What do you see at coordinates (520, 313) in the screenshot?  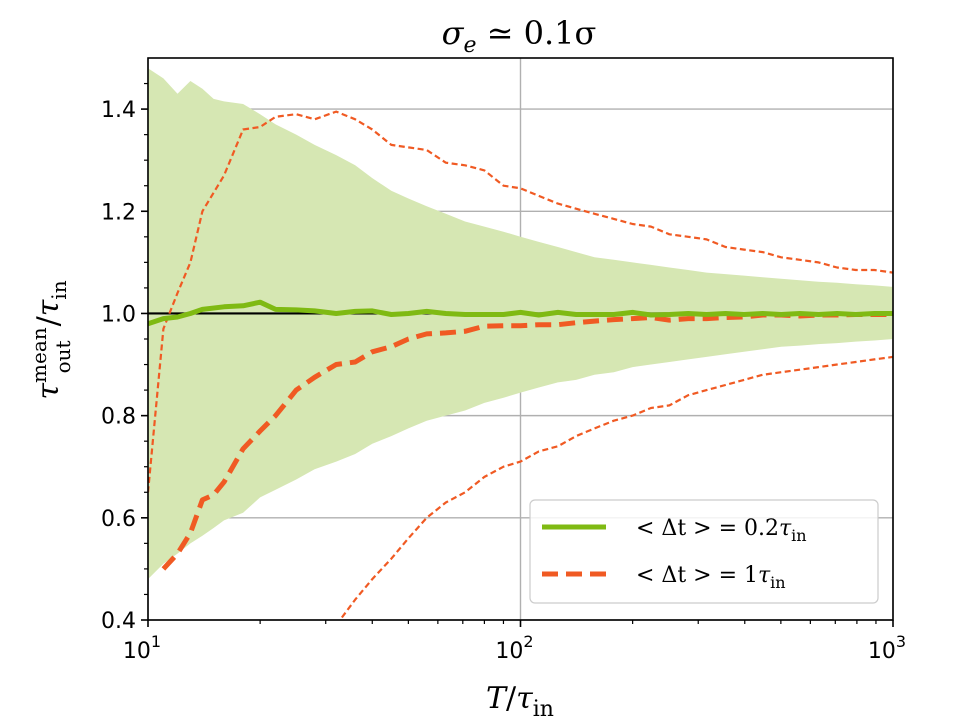 I see `green_mean-line` at bounding box center [520, 313].